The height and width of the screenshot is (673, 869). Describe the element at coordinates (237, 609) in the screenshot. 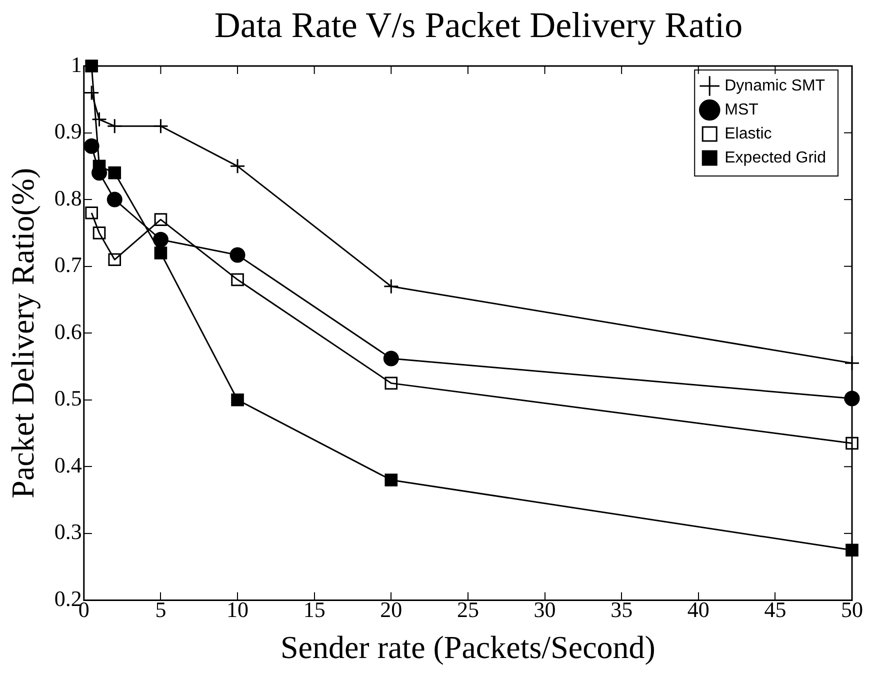

I see `x-tick-label: 10` at that location.